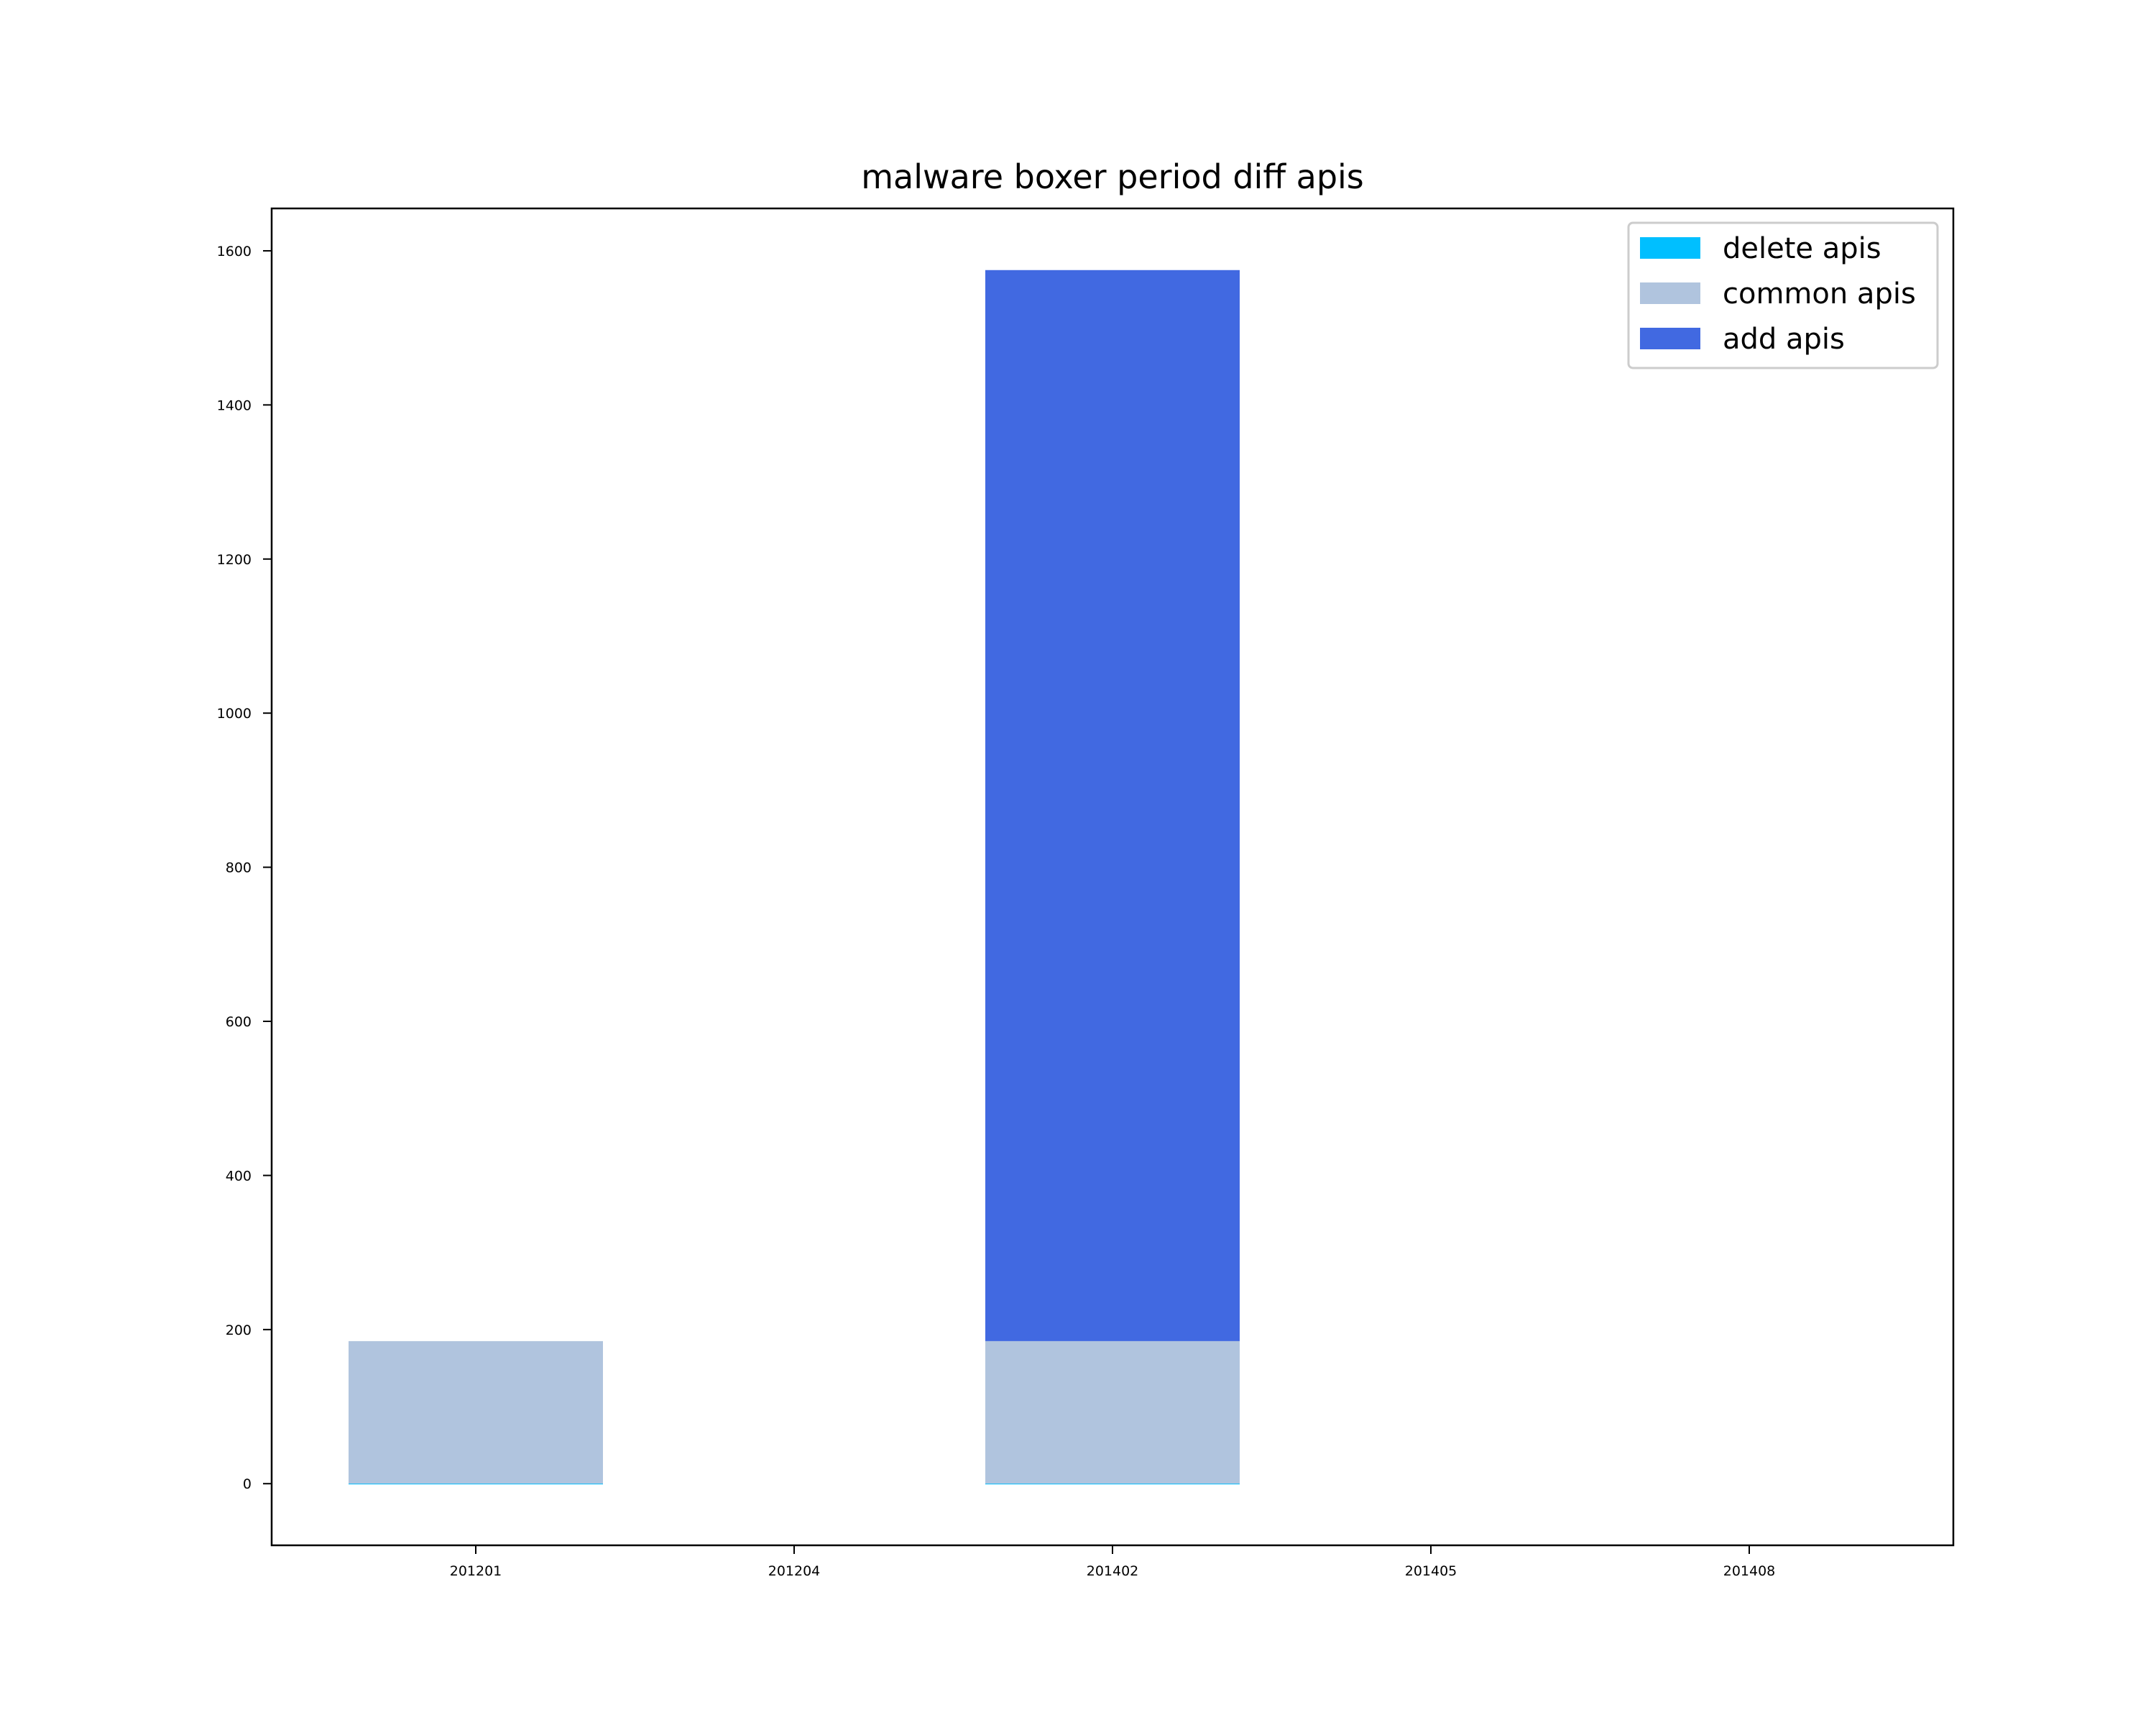  I want to click on chart-title: malware boxer period diff apis, so click(1113, 176).